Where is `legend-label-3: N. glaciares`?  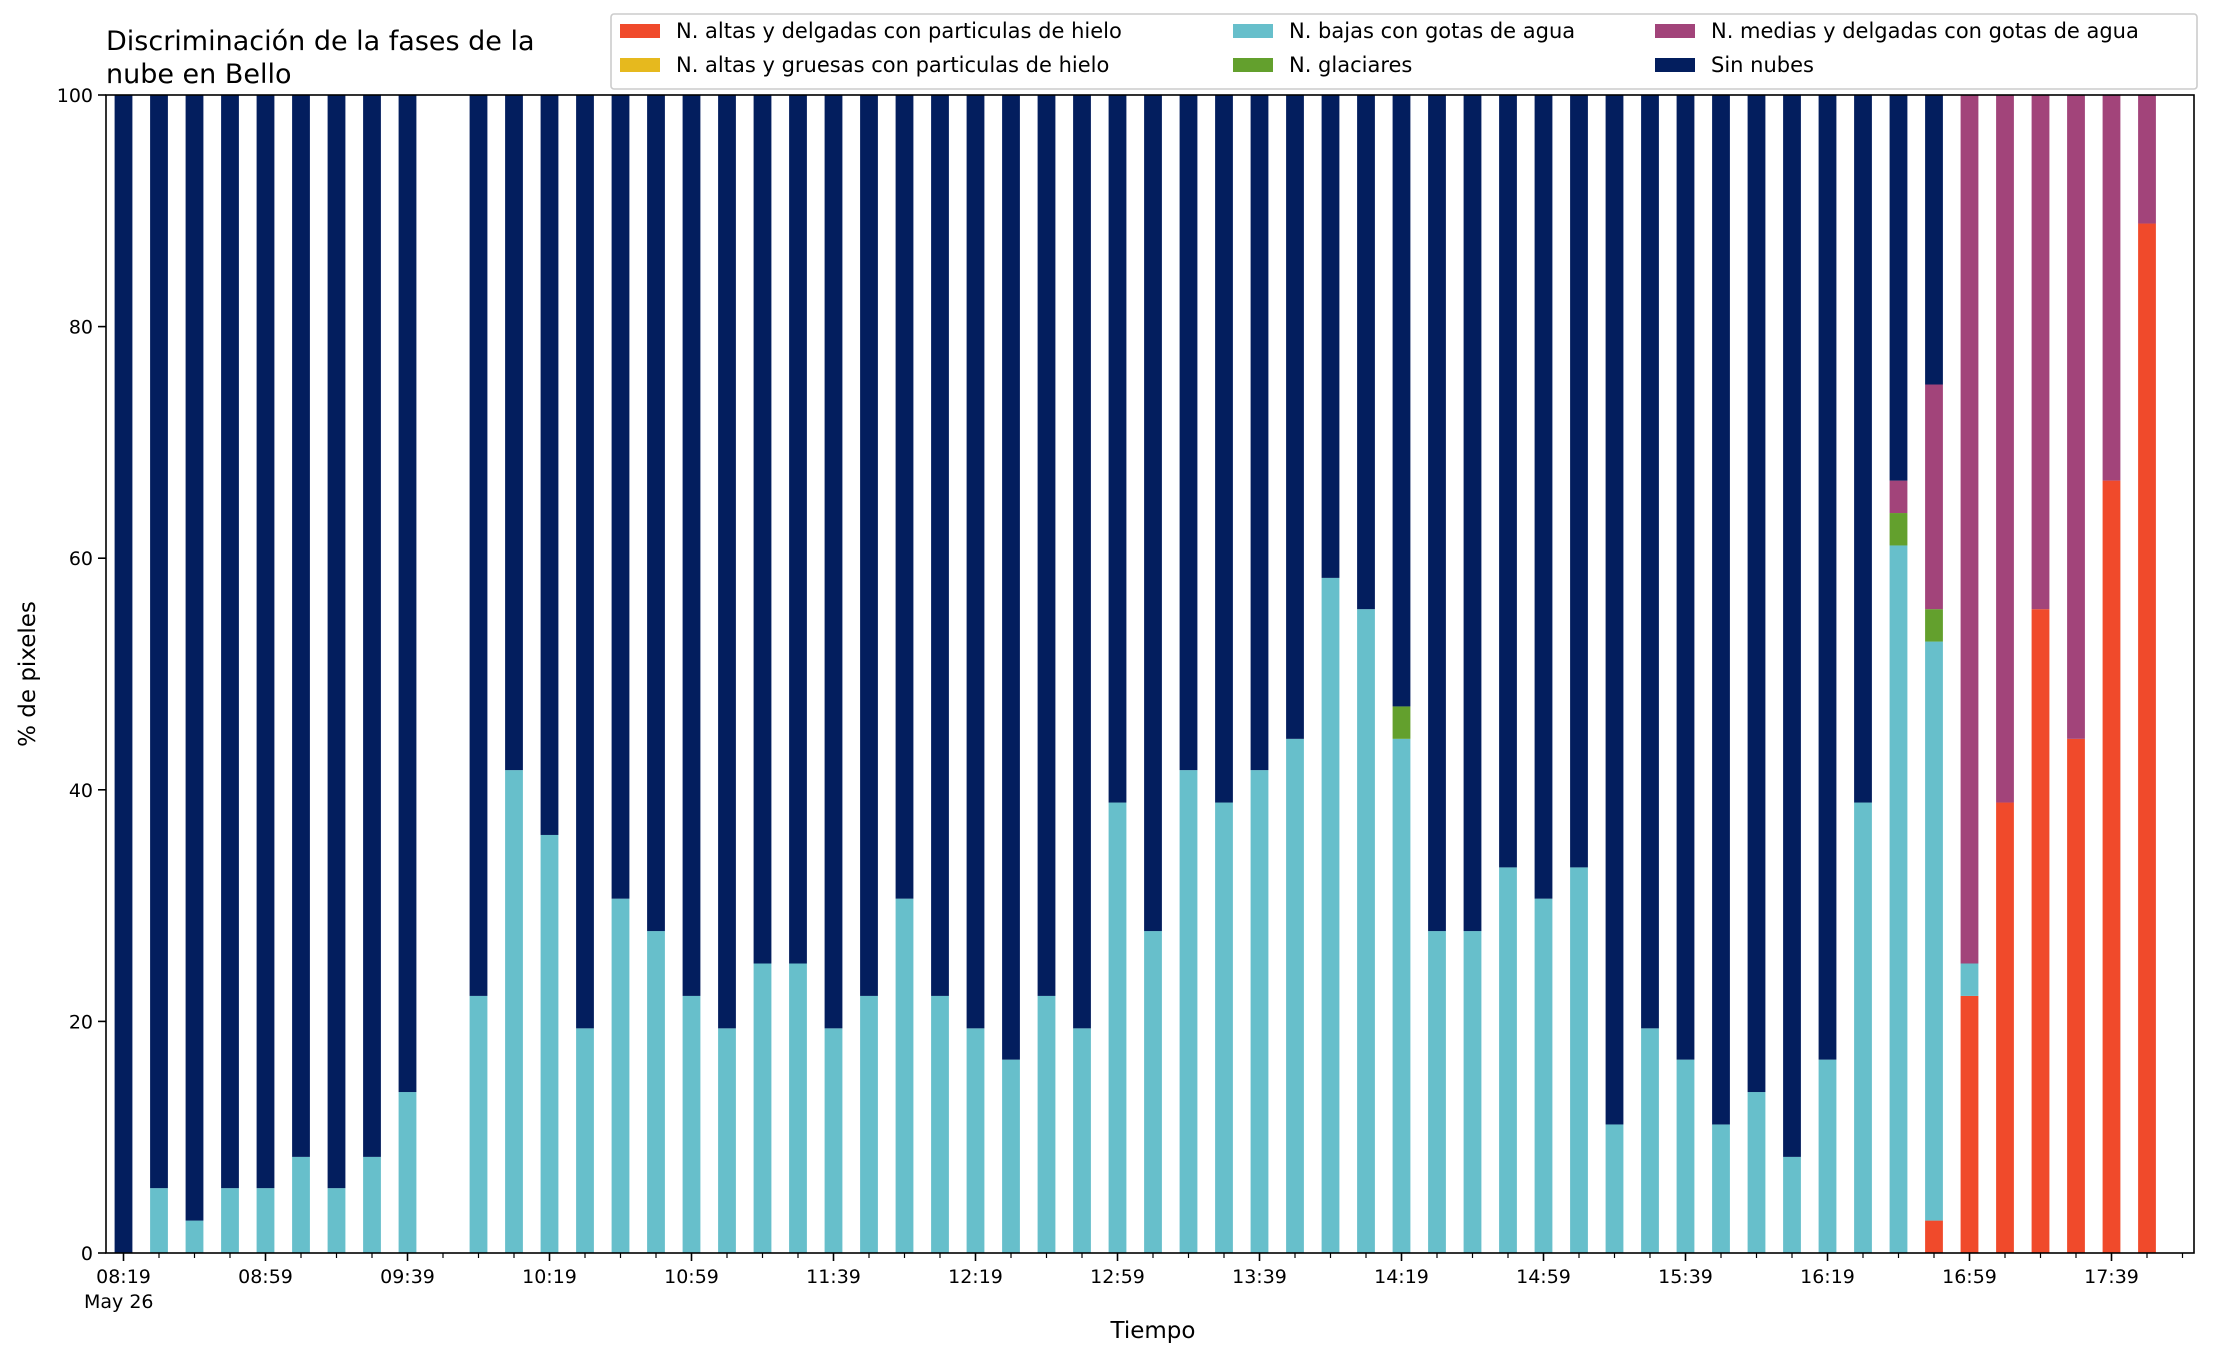
legend-label-3: N. glaciares is located at coordinates (1350, 65).